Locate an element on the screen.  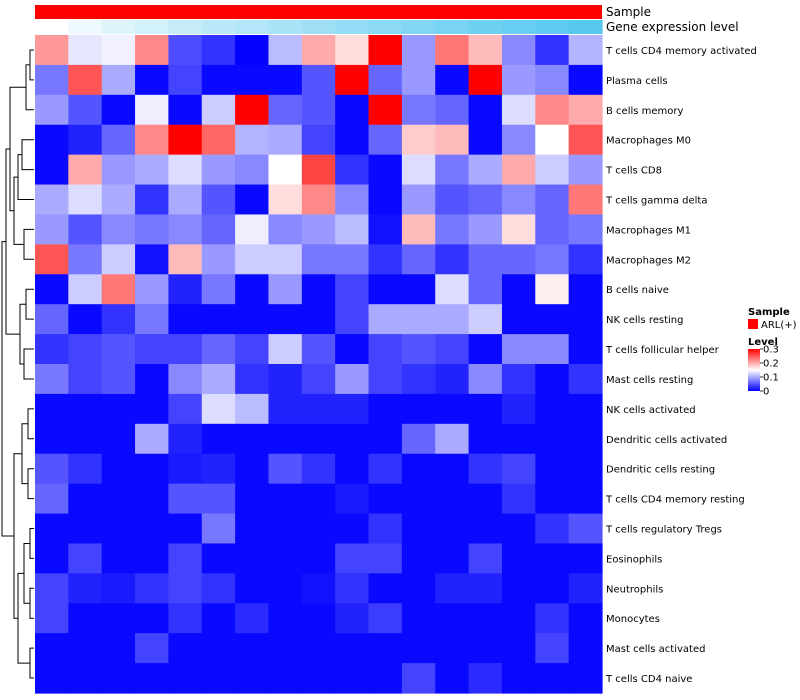
legend-level-title: Level is located at coordinates (763, 342).